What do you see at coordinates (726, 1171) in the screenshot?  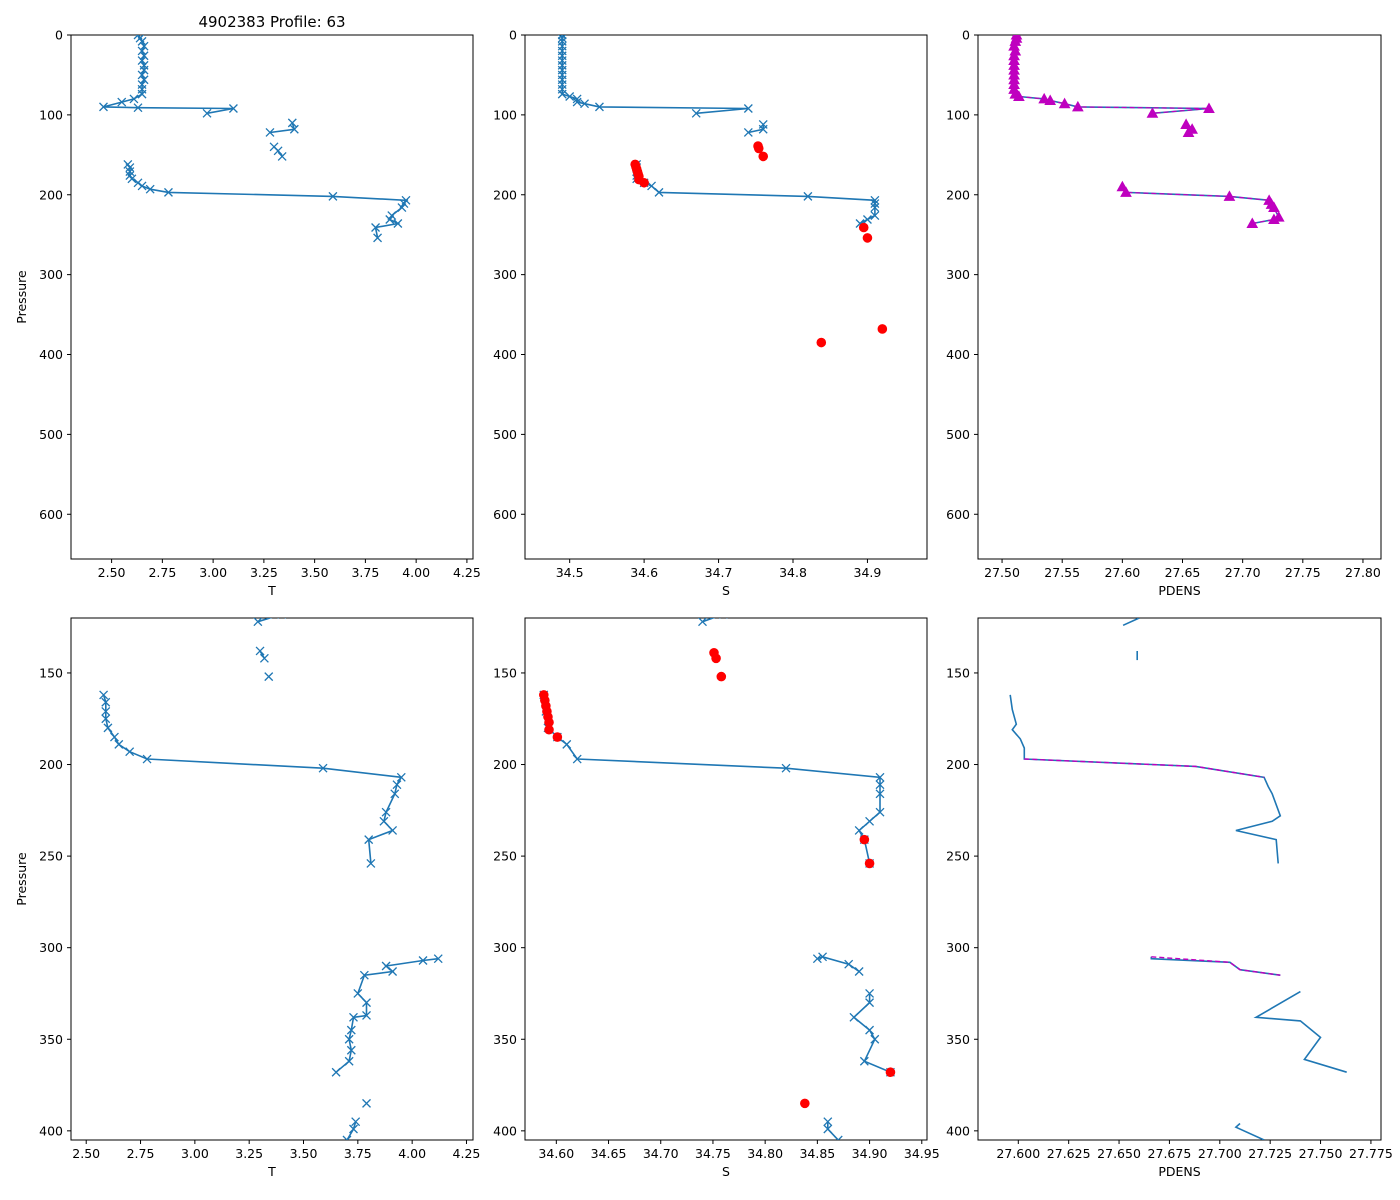 I see `x-axis-label: S` at bounding box center [726, 1171].